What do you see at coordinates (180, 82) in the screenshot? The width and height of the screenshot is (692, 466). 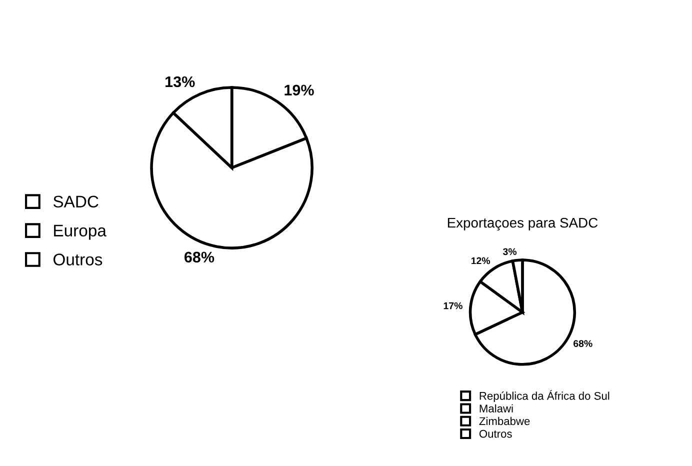 I see `data-label: 13%` at bounding box center [180, 82].